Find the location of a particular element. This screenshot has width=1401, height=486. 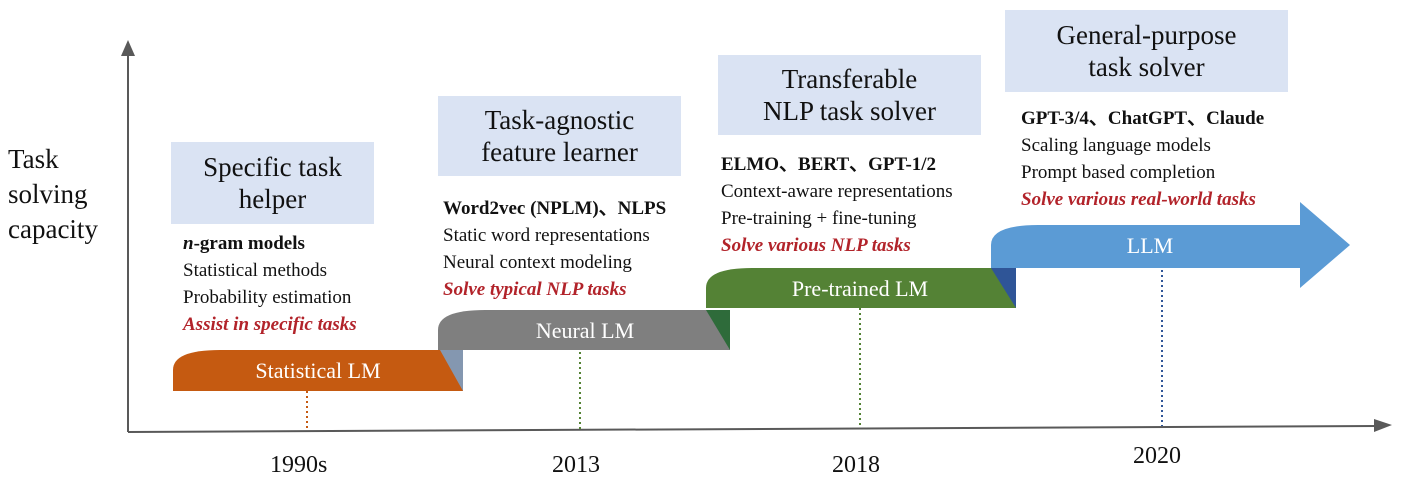

stage-feature: Neural context modeling is located at coordinates (537, 262).